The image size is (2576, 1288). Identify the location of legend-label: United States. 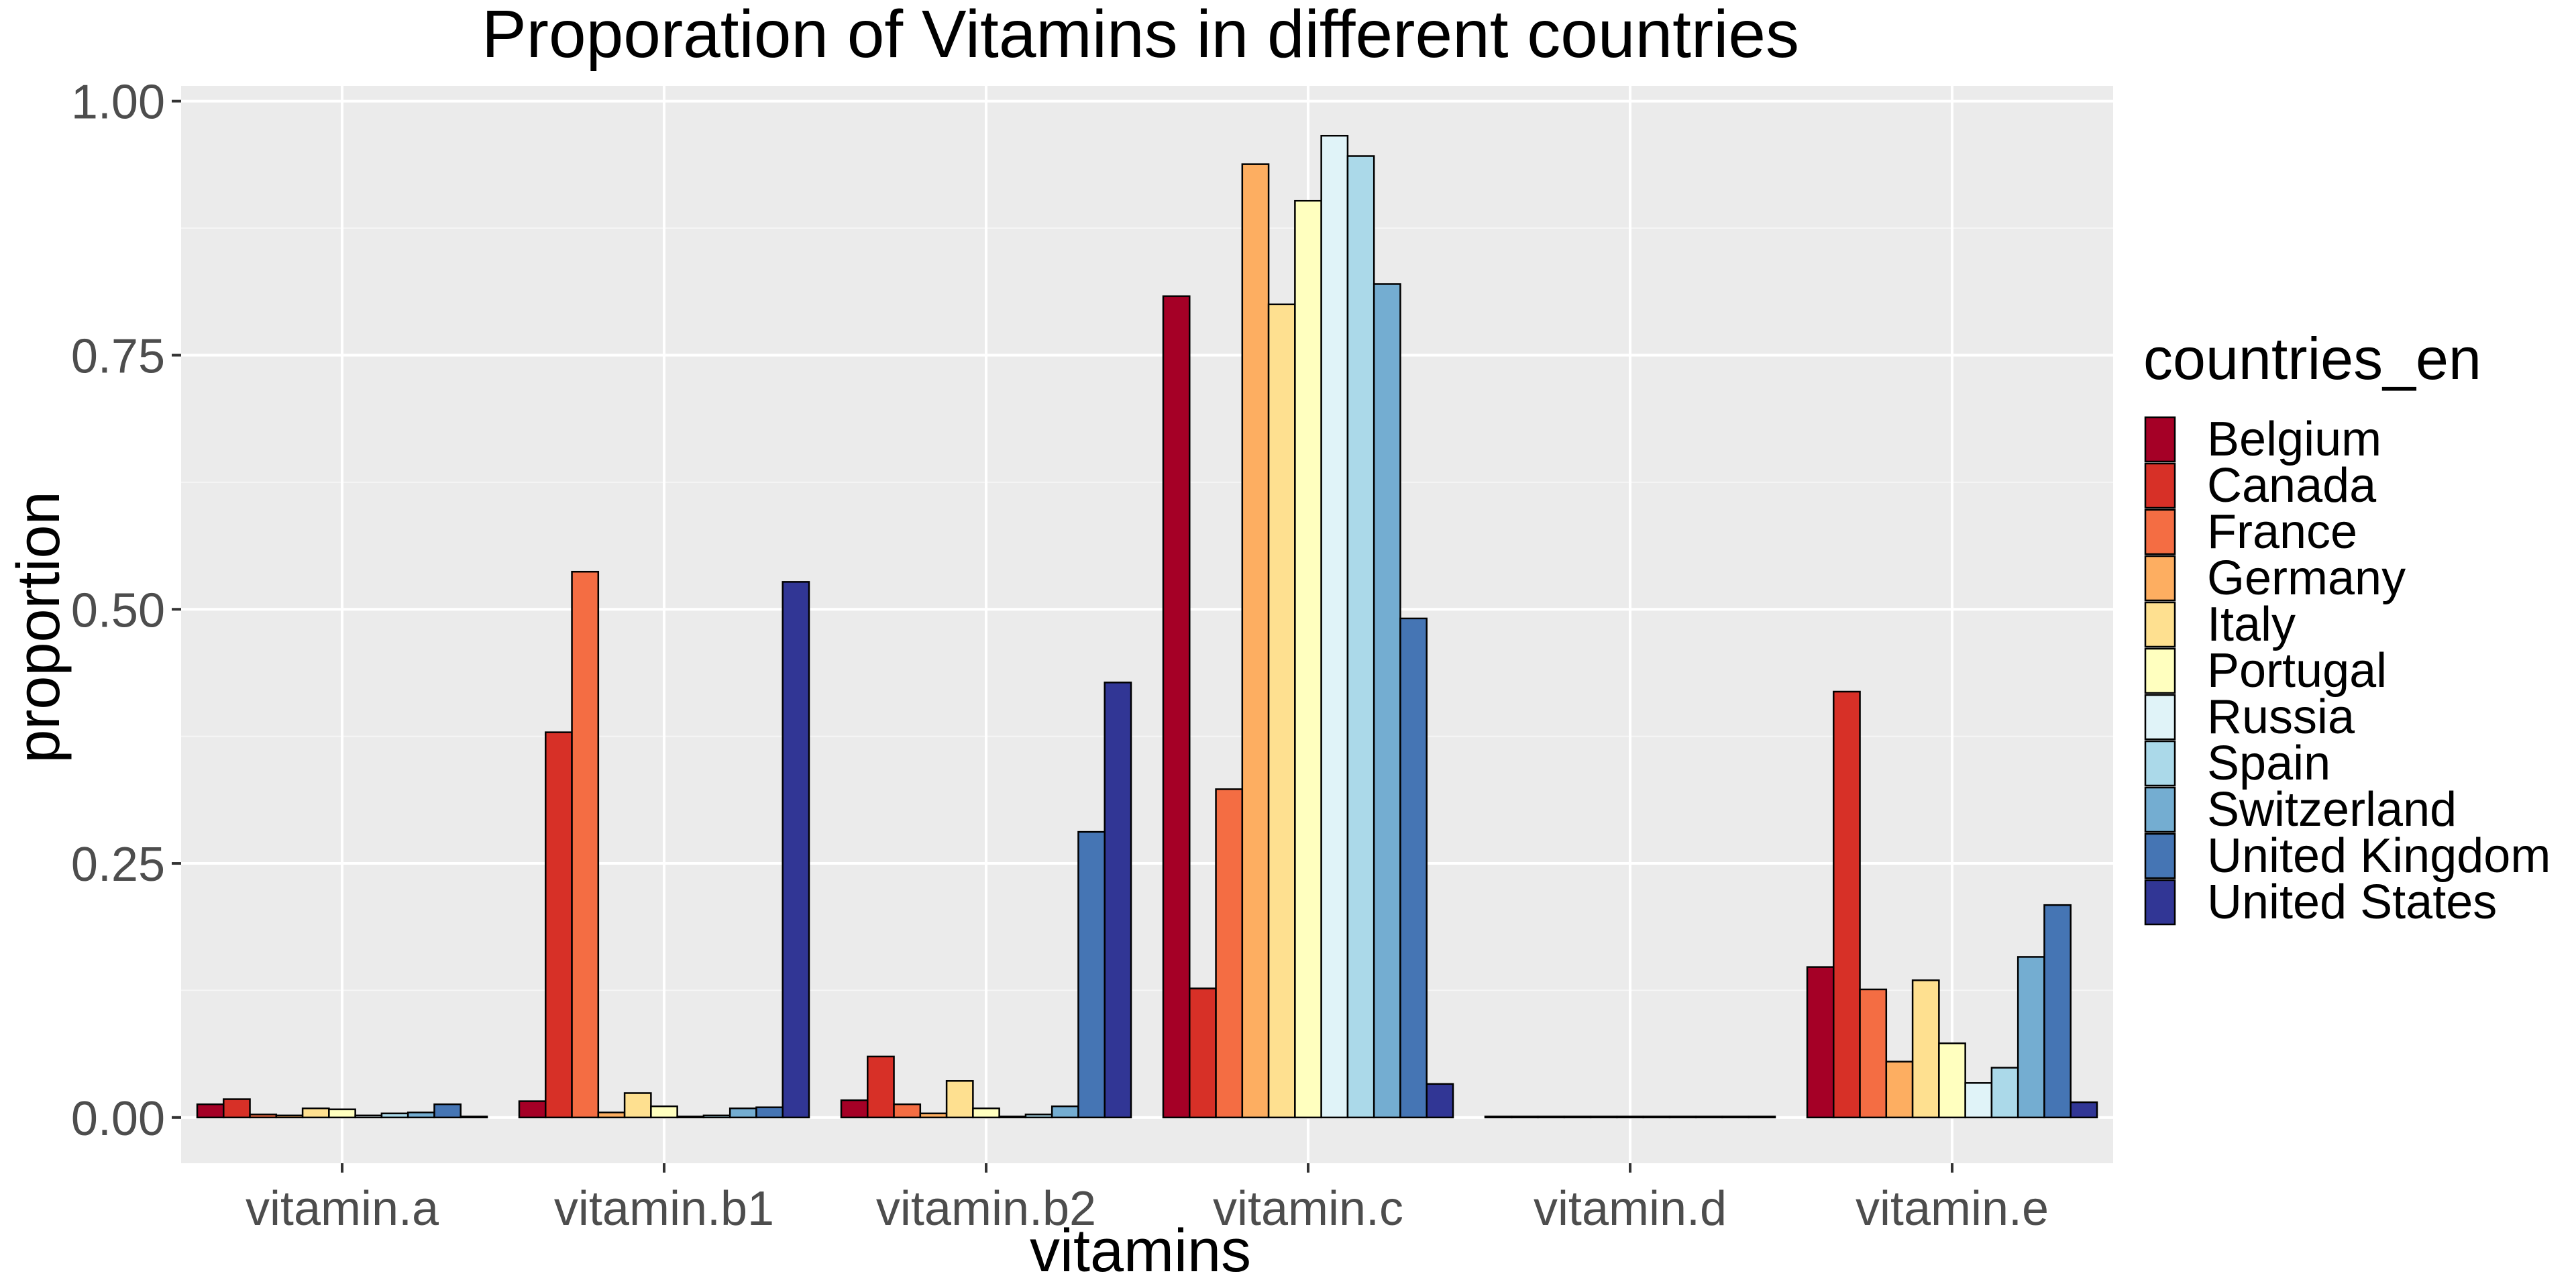
(2352, 902).